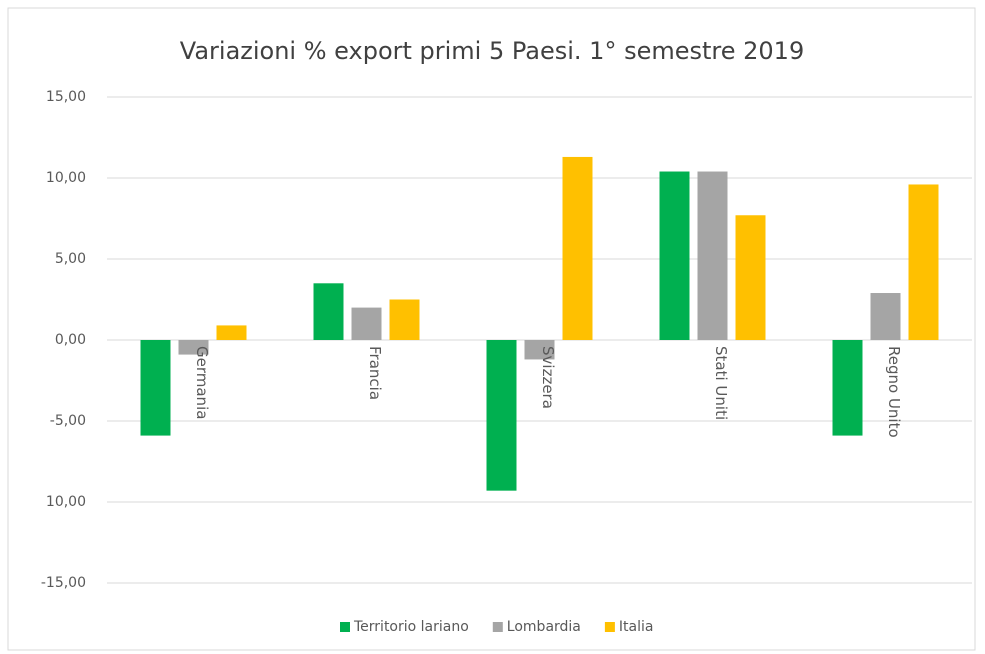 This screenshot has width=985, height=654. What do you see at coordinates (636, 627) in the screenshot?
I see `legend-label: Italia` at bounding box center [636, 627].